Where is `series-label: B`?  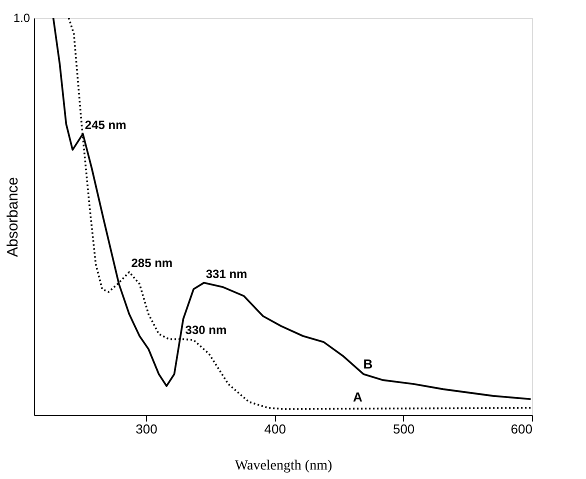
series-label: B is located at coordinates (368, 364).